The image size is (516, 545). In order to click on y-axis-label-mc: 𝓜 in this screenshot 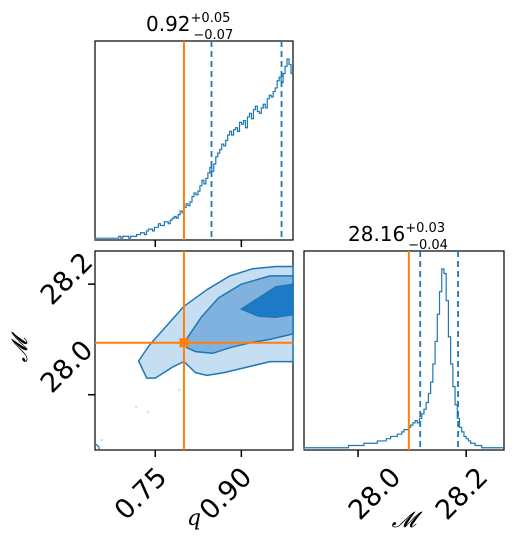, I will do `click(20, 346)`.